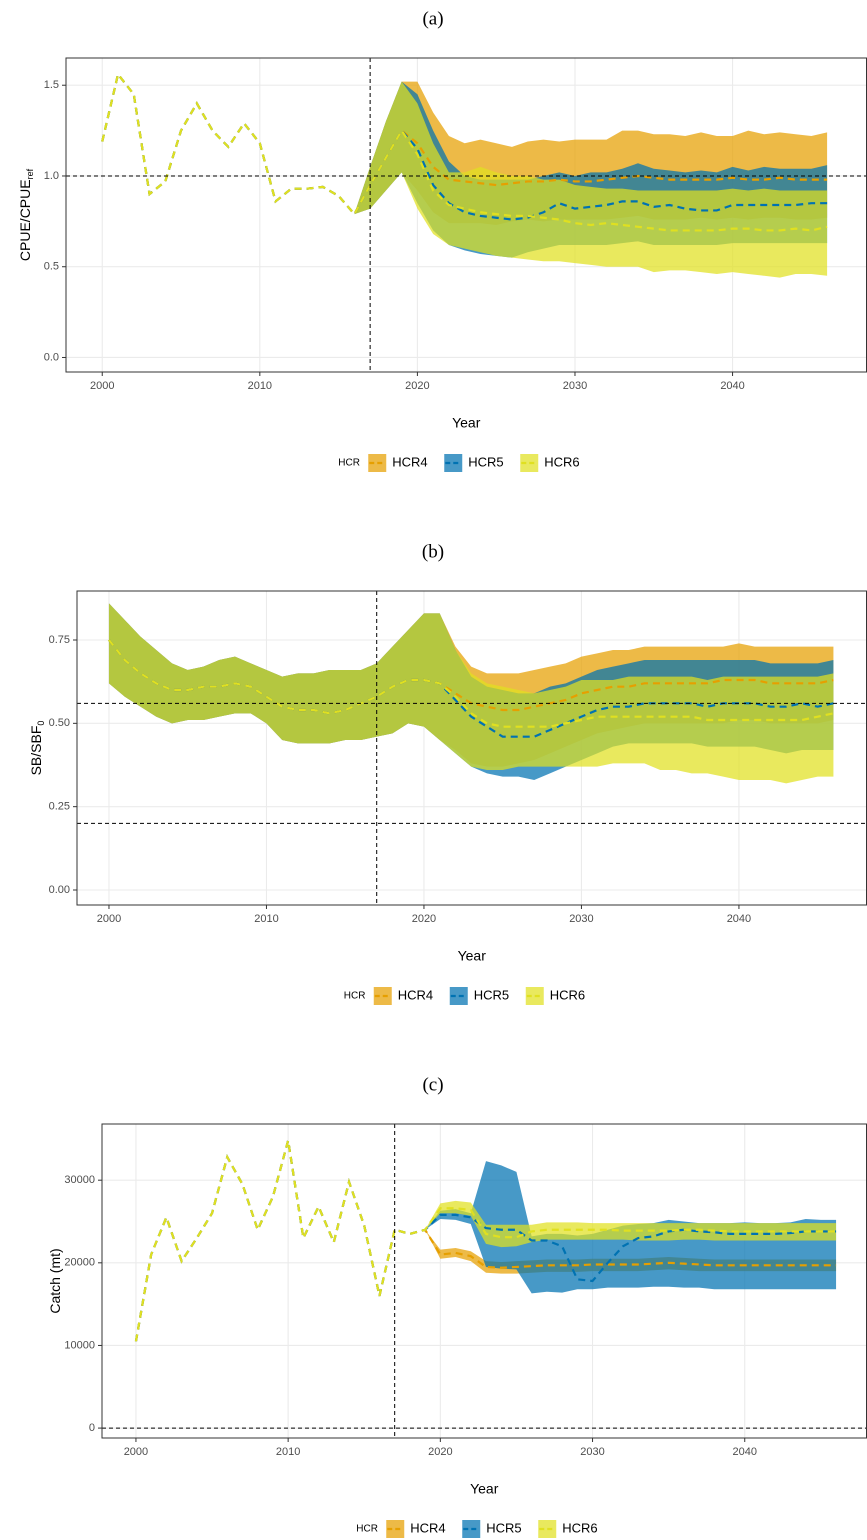 This screenshot has height=1540, width=867. Describe the element at coordinates (51, 85) in the screenshot. I see `y-tick-label: 1.5` at that location.